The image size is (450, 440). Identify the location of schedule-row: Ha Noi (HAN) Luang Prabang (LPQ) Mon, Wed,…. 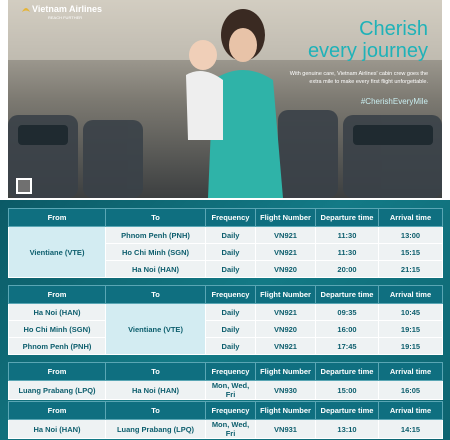
(225, 429).